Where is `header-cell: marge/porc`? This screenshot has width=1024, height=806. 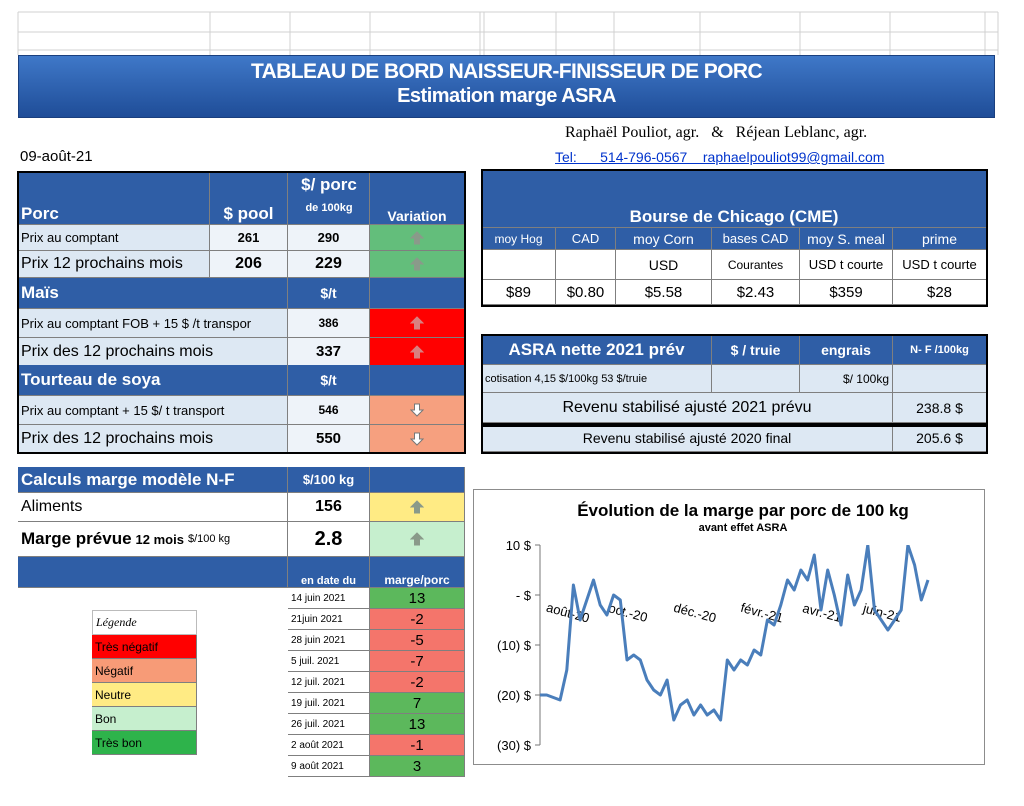
header-cell: marge/porc is located at coordinates (417, 572).